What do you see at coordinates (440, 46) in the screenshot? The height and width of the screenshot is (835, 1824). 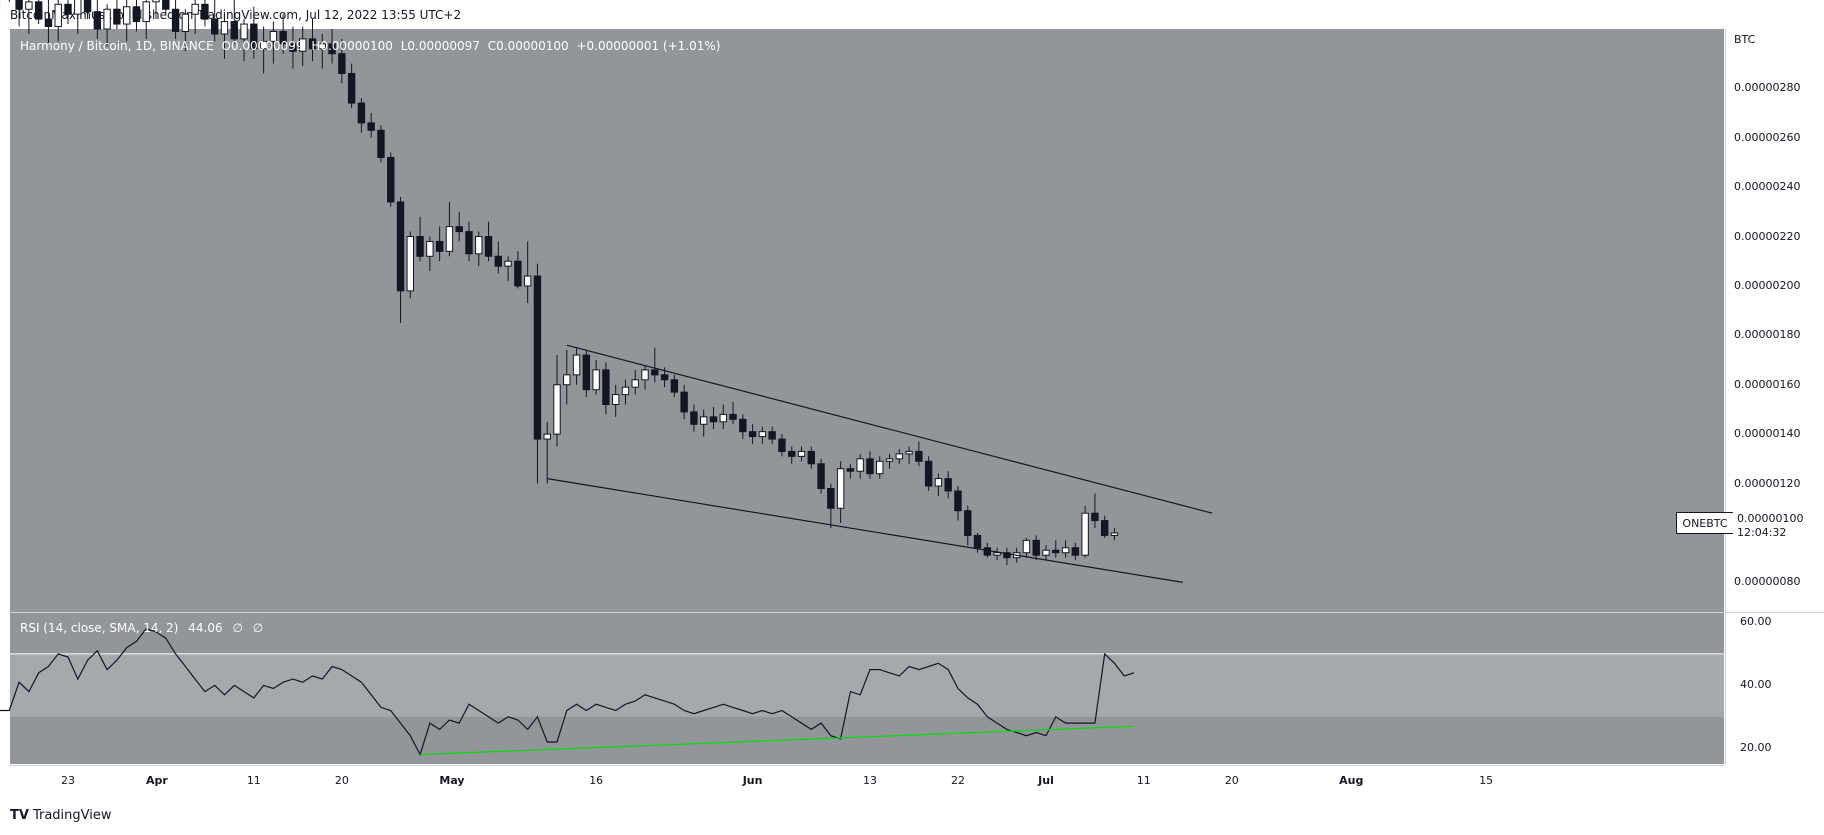 I see `legend-low: L0.00000097` at bounding box center [440, 46].